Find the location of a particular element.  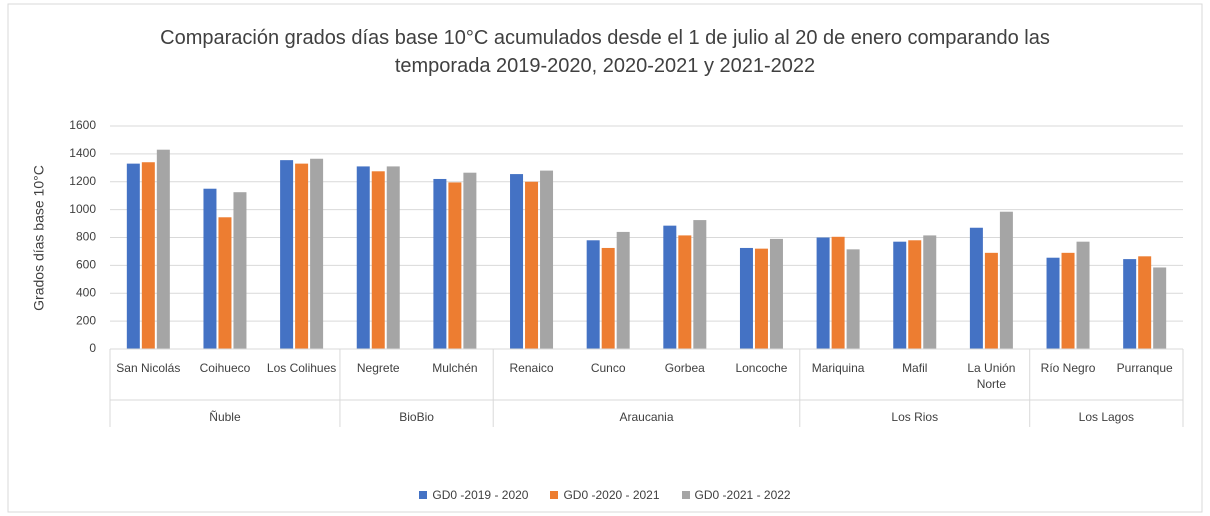

x-tick-label: San Nicolás is located at coordinates (148, 368).